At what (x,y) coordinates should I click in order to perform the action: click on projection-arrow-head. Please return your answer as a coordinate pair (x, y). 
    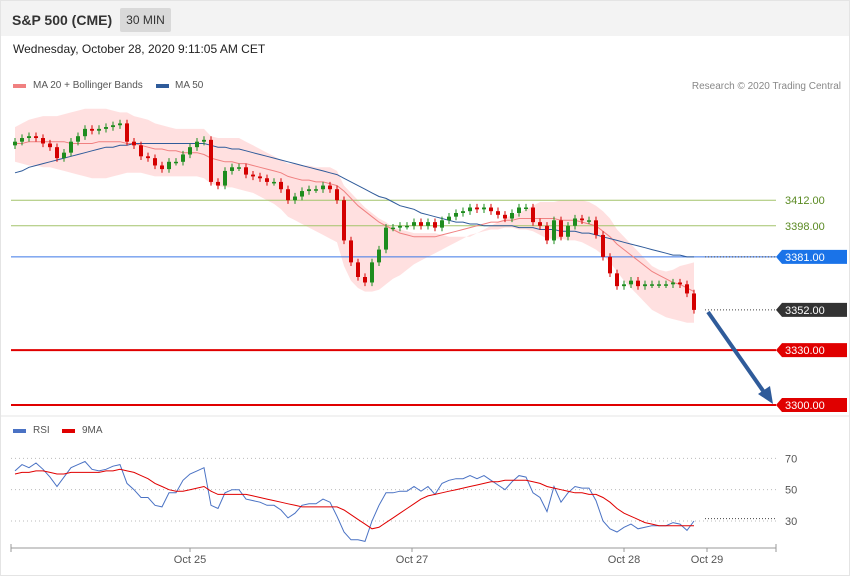
    Looking at the image, I should click on (765, 395).